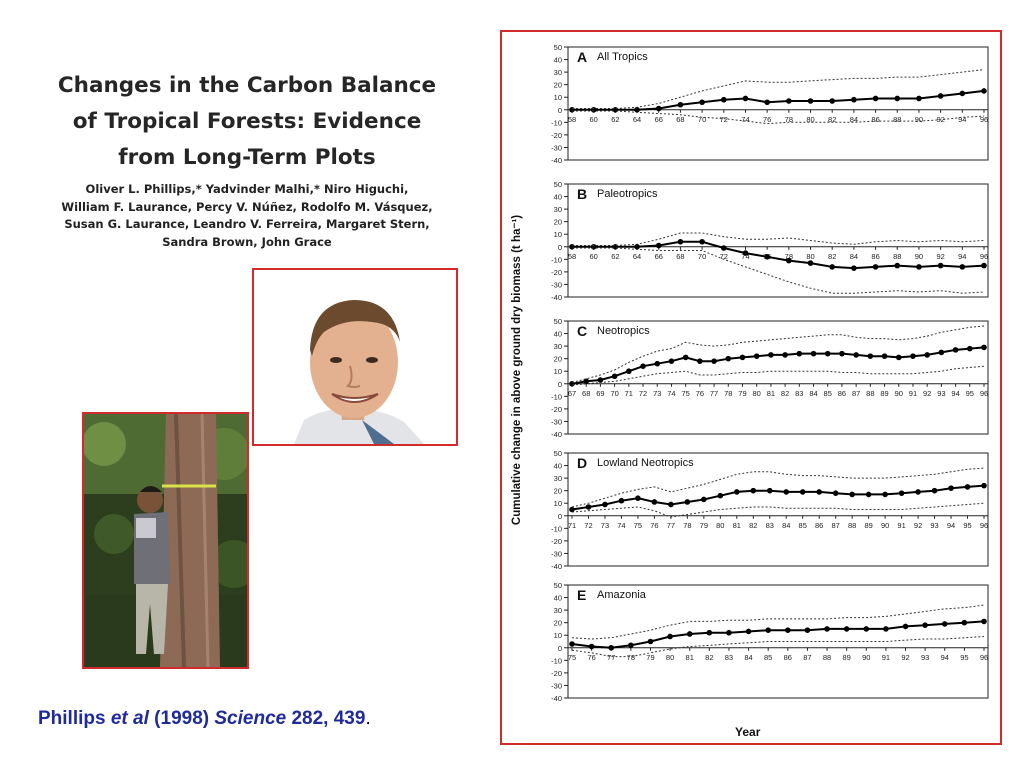 The width and height of the screenshot is (1024, 768). Describe the element at coordinates (558, 623) in the screenshot. I see `y-tick-label: 20` at that location.